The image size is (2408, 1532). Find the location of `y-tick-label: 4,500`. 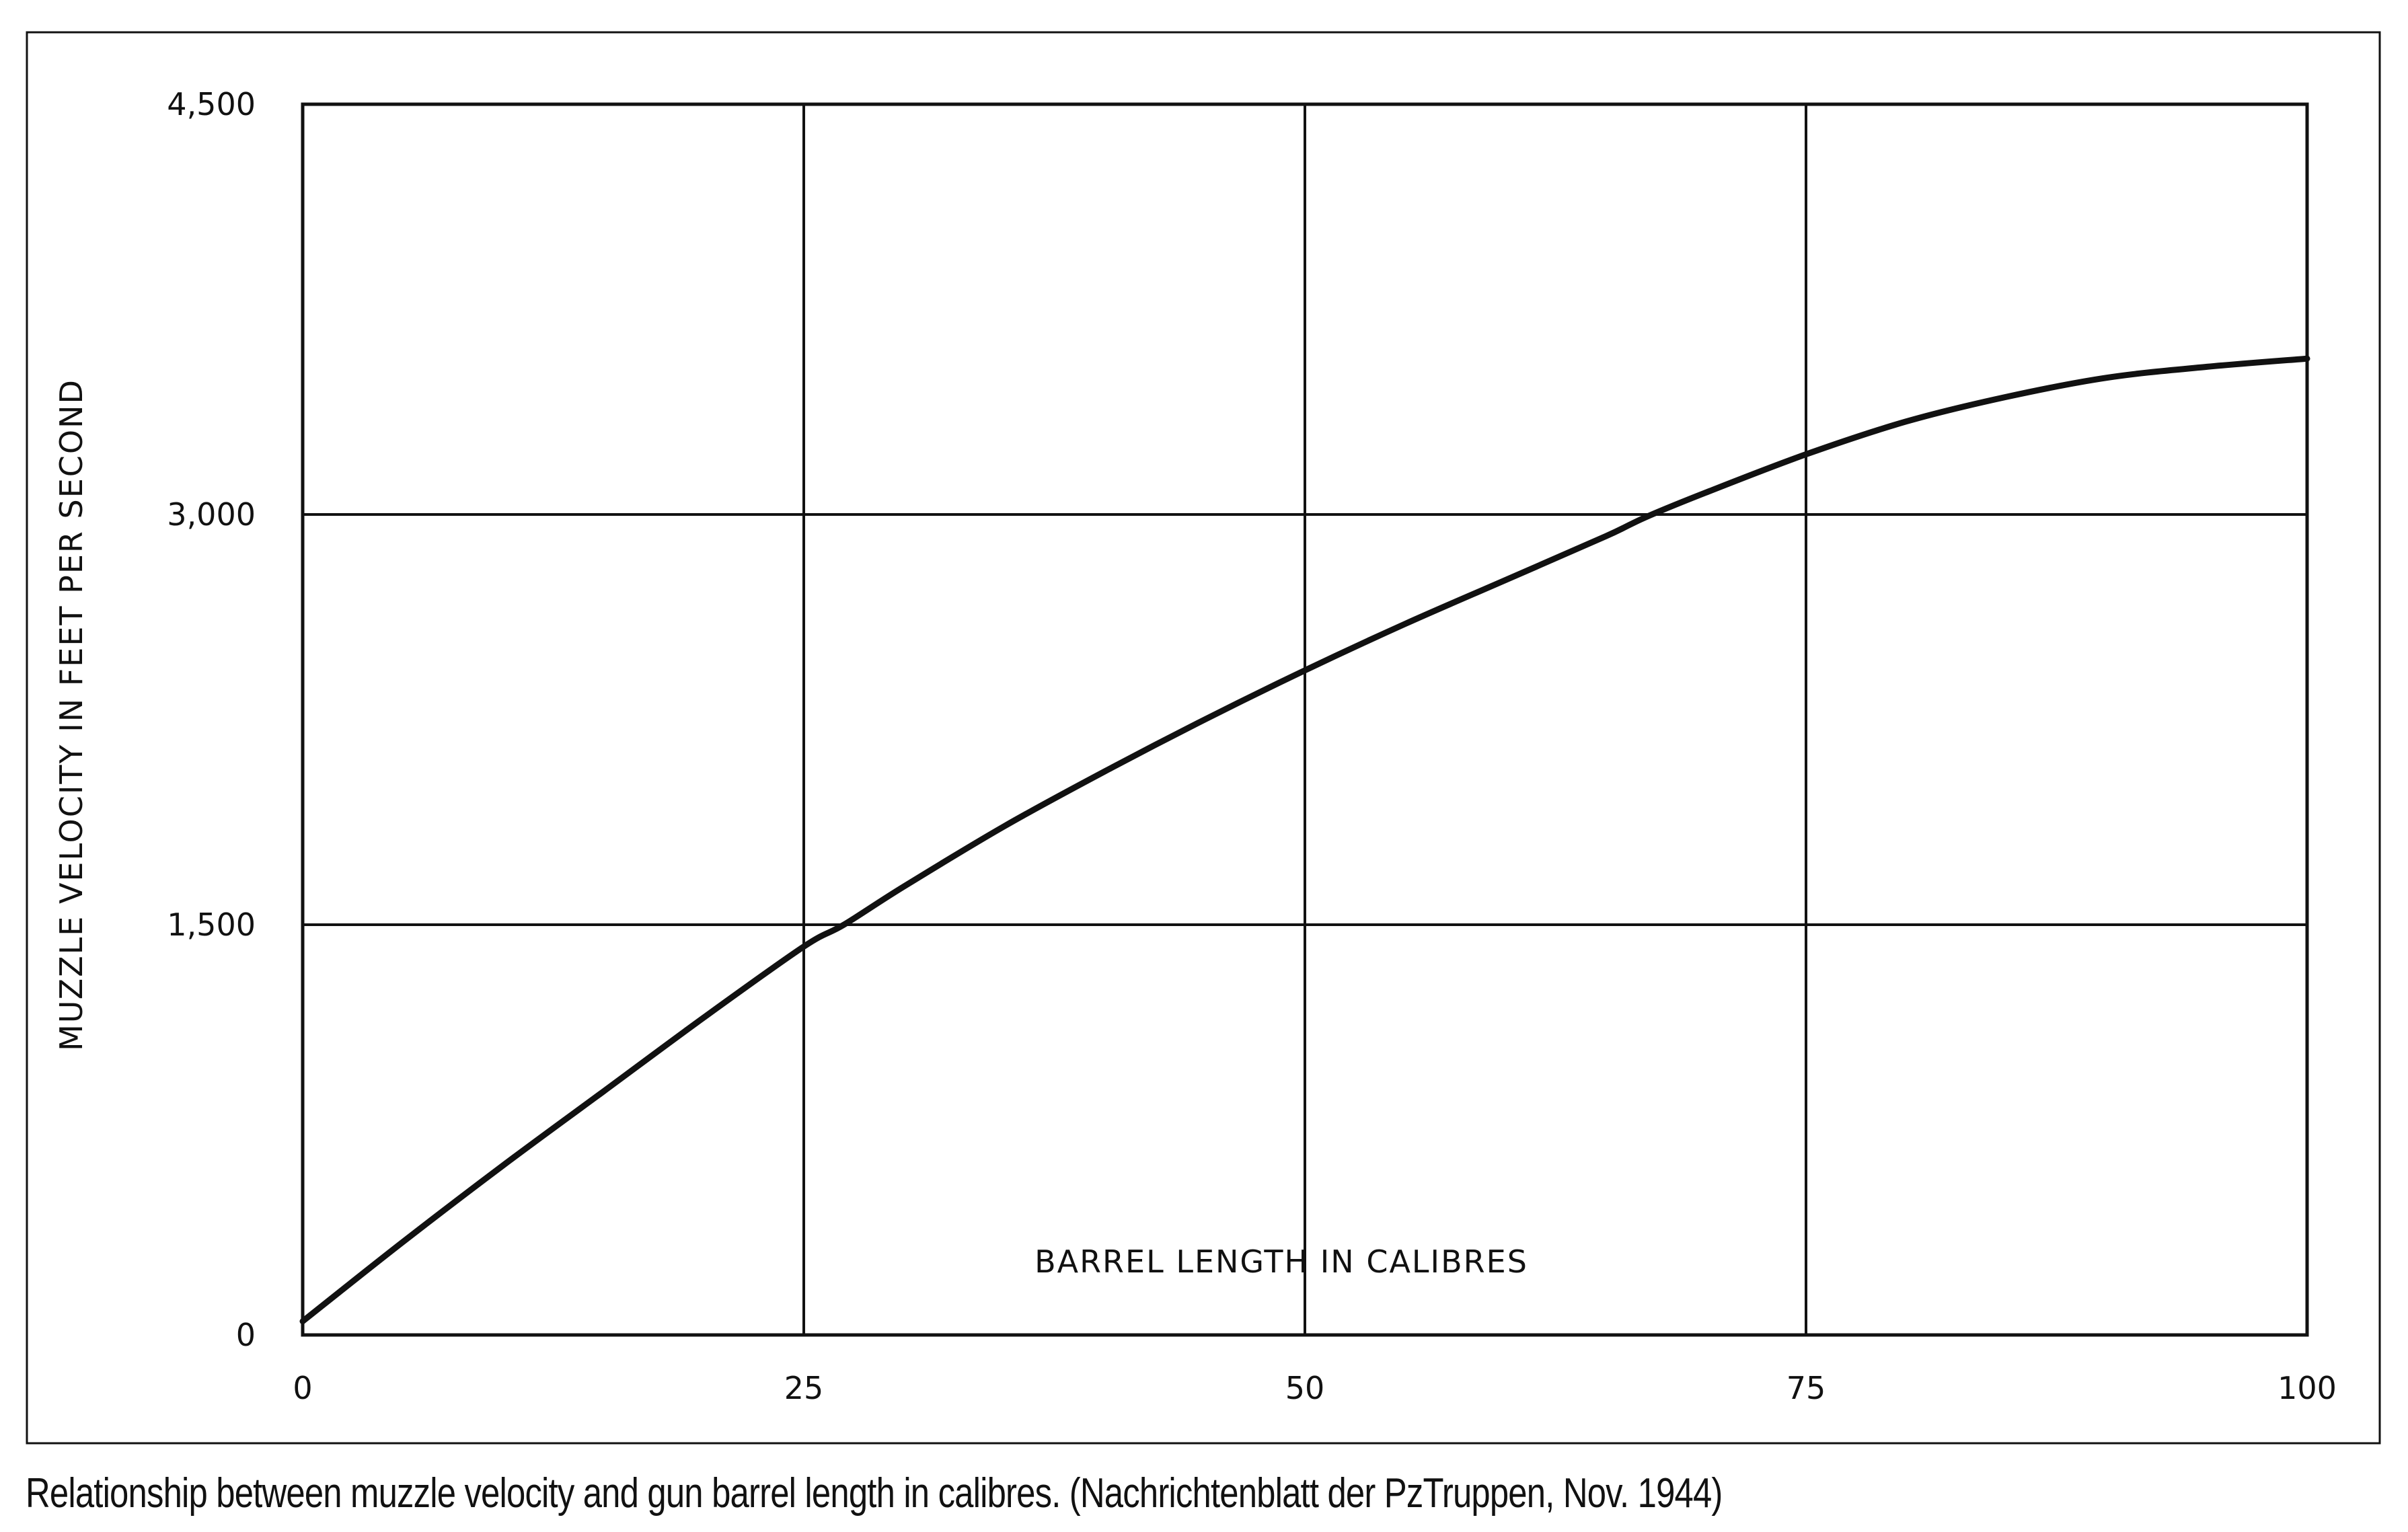

y-tick-label: 4,500 is located at coordinates (211, 104).